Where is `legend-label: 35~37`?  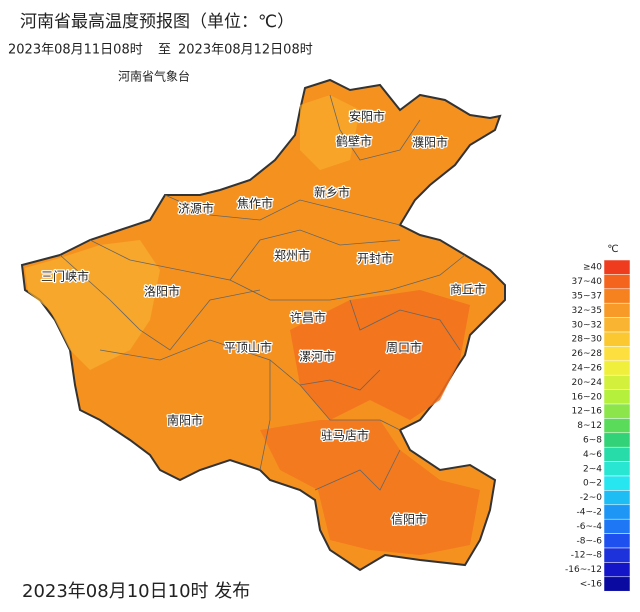
legend-label: 35~37 is located at coordinates (587, 297).